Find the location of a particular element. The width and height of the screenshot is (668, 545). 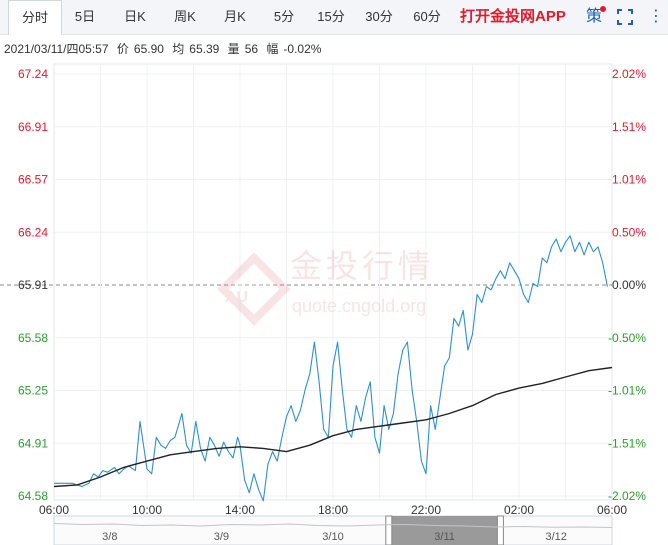

y-tick-label-left: 65.91 is located at coordinates (33, 285).